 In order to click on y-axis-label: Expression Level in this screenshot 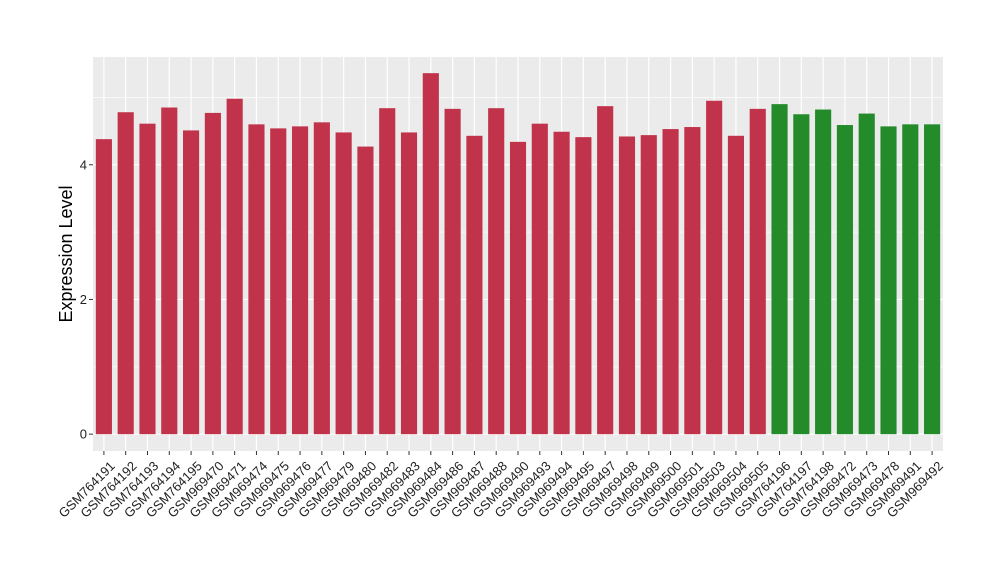, I will do `click(66, 253)`.